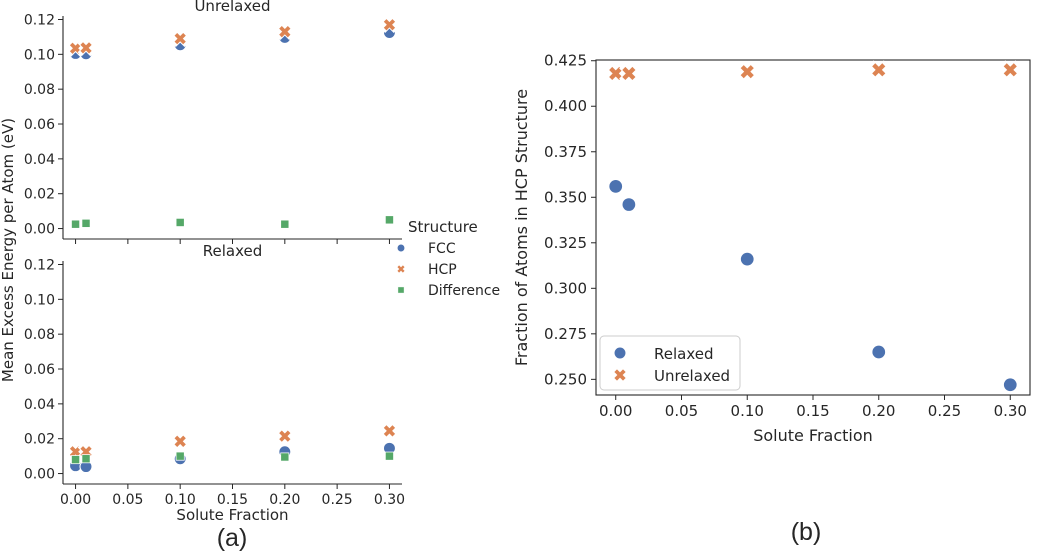 The height and width of the screenshot is (553, 1053). What do you see at coordinates (443, 227) in the screenshot?
I see `legend-title: Structure` at bounding box center [443, 227].